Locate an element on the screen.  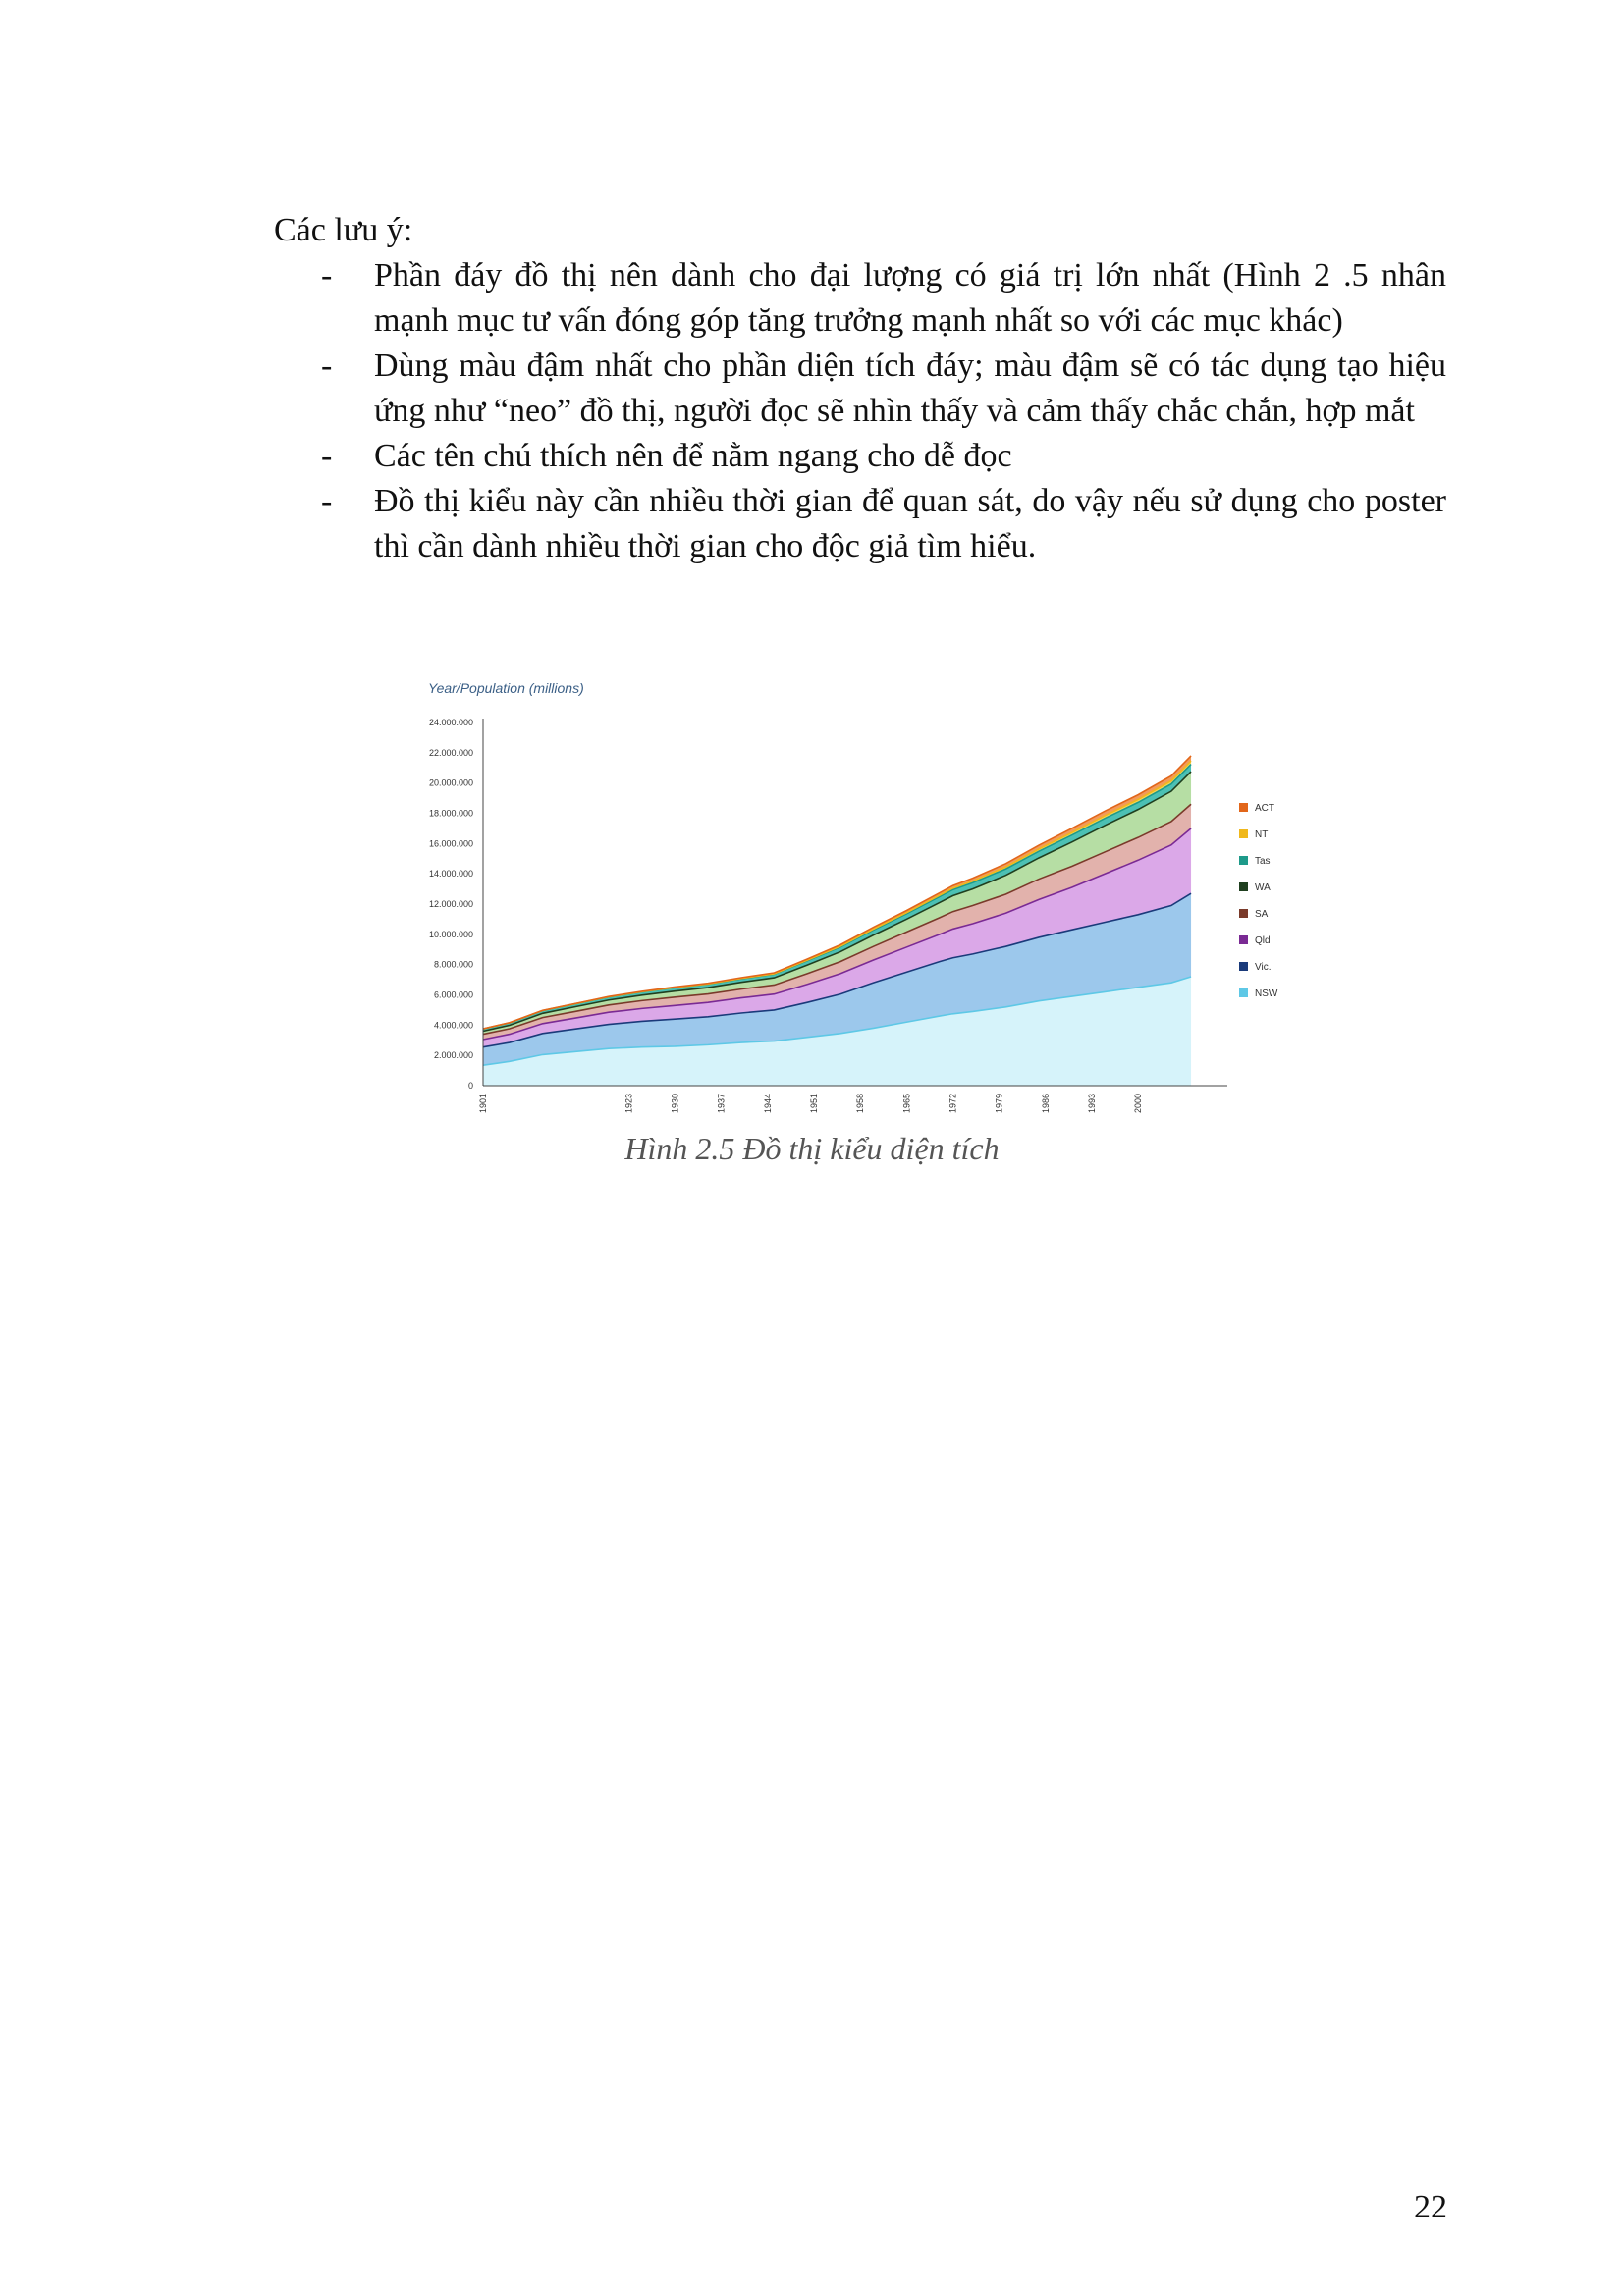
figure-caption: Hình 2.5 Đồ thị kiểu diện tích is located at coordinates (812, 1148).